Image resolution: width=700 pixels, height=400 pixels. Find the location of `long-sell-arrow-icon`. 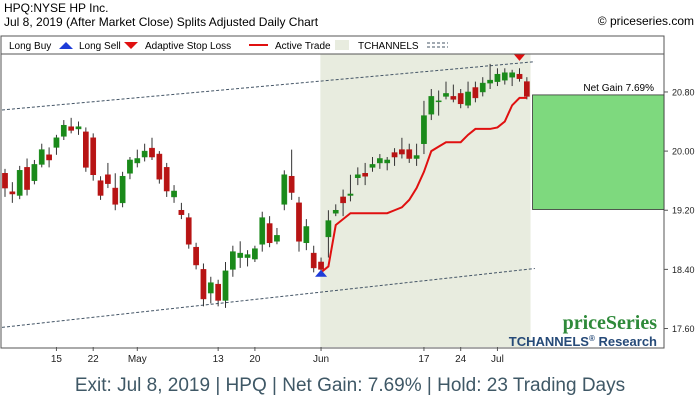

long-sell-arrow-icon is located at coordinates (131, 45).